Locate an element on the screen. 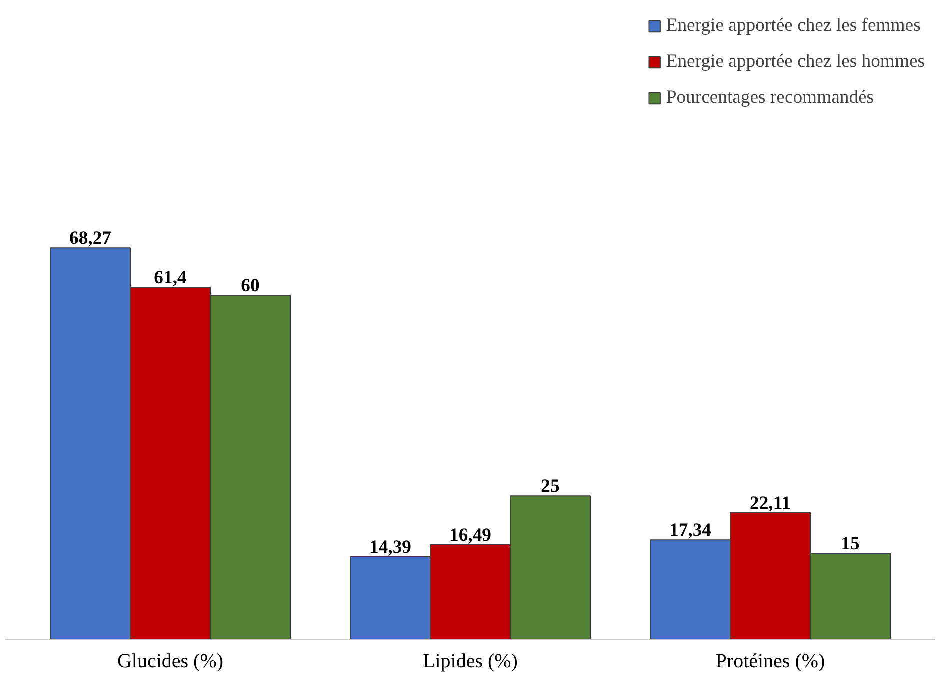 This screenshot has height=685, width=947. legend-label: Pourcentages recommandés is located at coordinates (770, 98).